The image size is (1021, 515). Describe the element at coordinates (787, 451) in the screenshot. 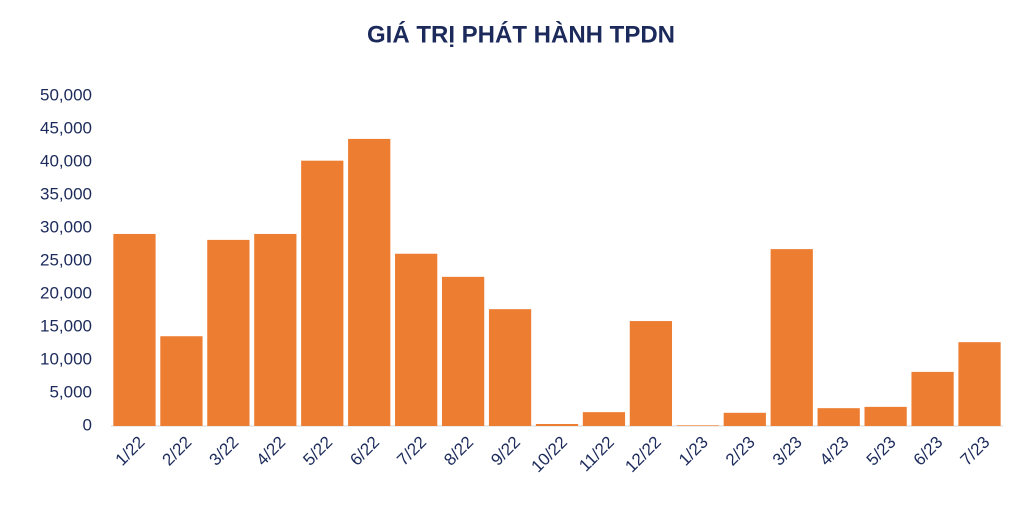

I see `x-tick-label: 3/23` at that location.